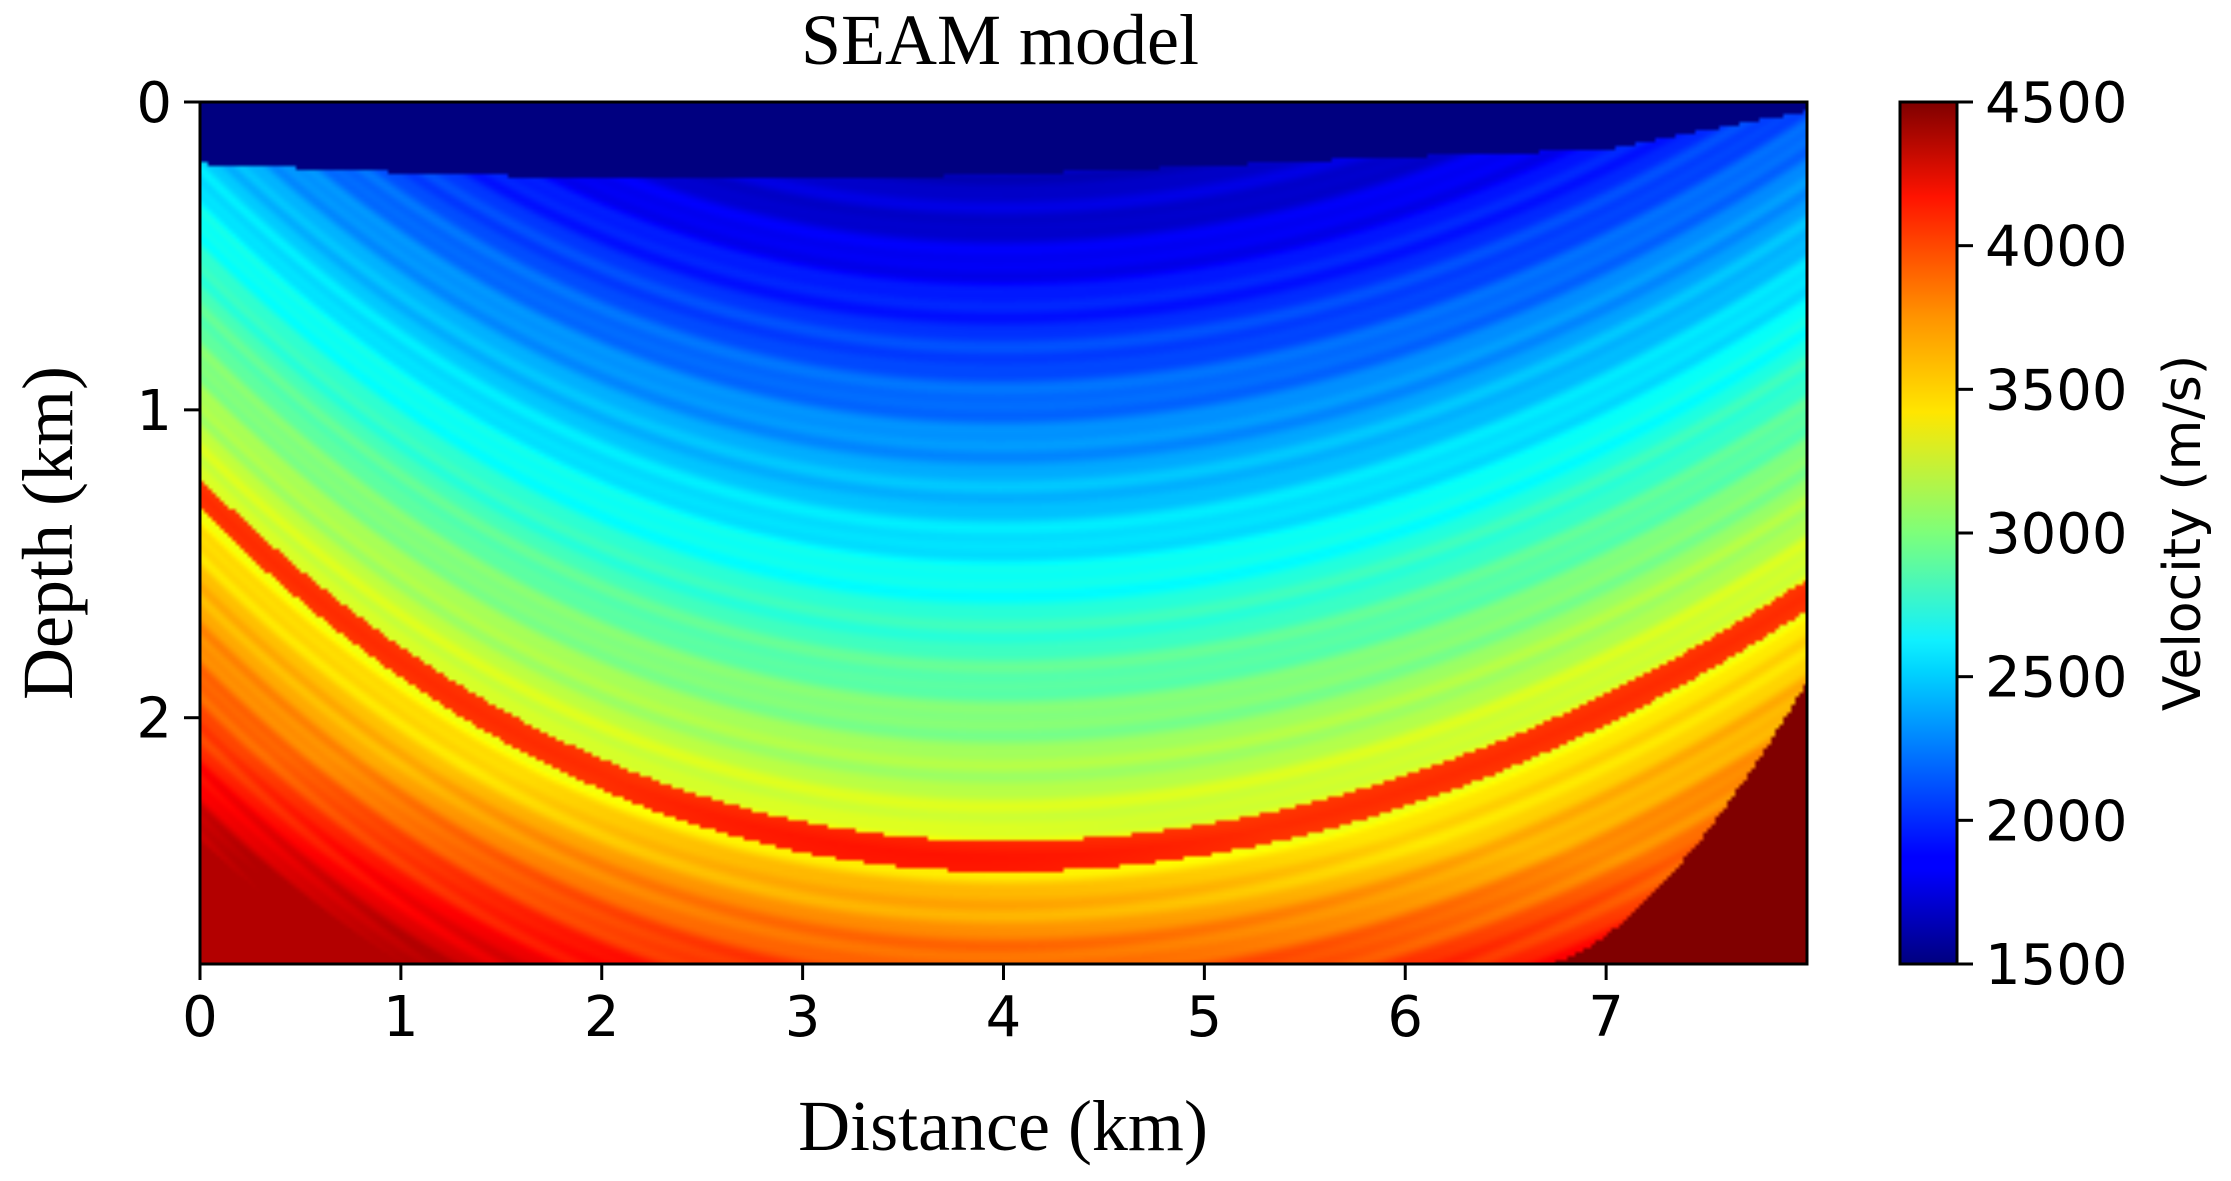  What do you see at coordinates (154, 719) in the screenshot?
I see `y-tick-label: 2` at bounding box center [154, 719].